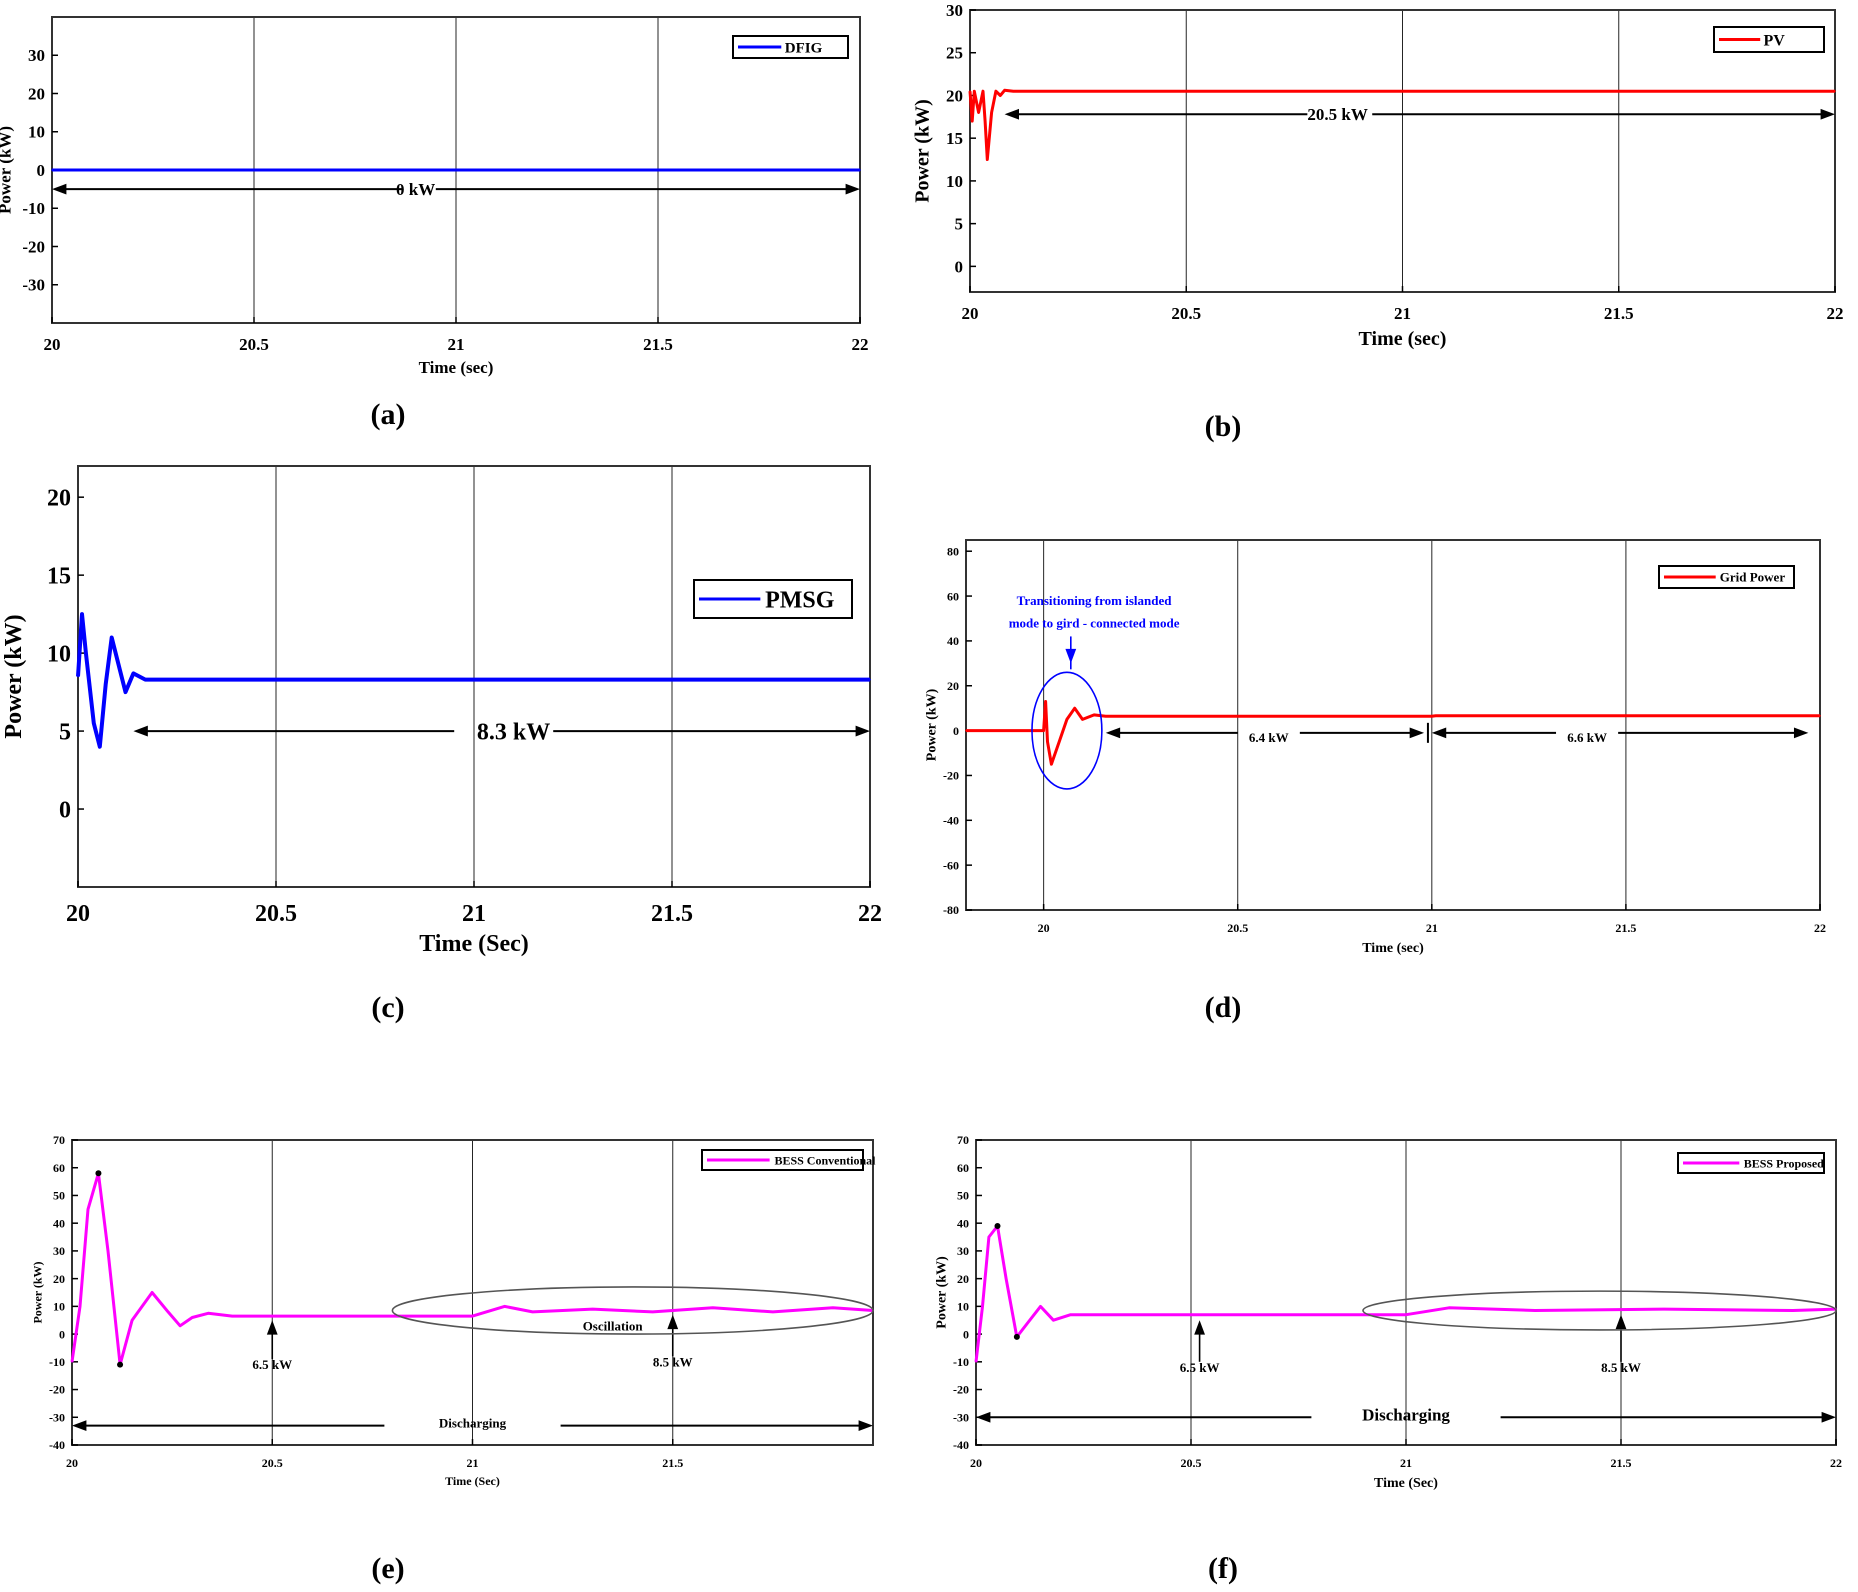  What do you see at coordinates (963, 1196) in the screenshot?
I see `y-tick-label: 50` at bounding box center [963, 1196].